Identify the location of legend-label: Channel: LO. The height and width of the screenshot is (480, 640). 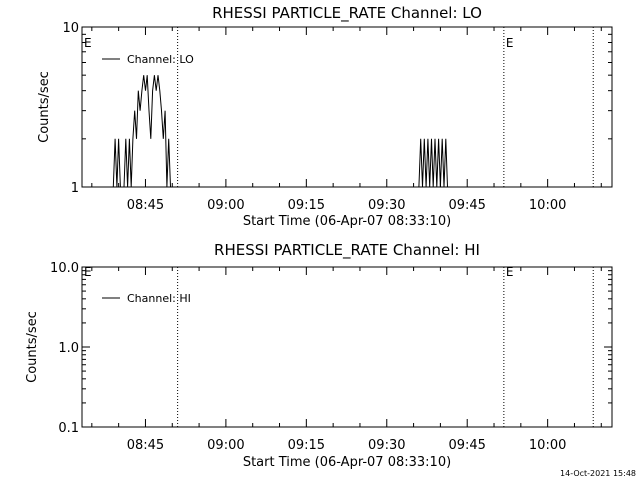
(160, 59).